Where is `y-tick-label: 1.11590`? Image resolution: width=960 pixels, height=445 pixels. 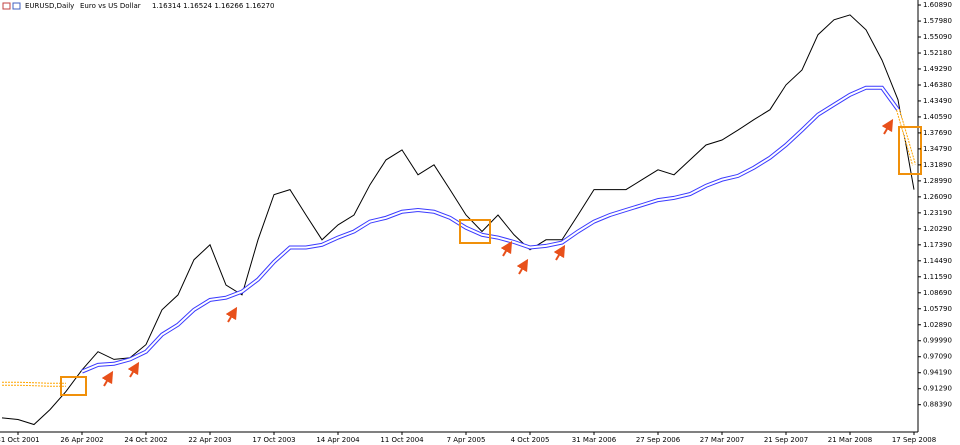
y-tick-label: 1.11590 is located at coordinates (937, 277).